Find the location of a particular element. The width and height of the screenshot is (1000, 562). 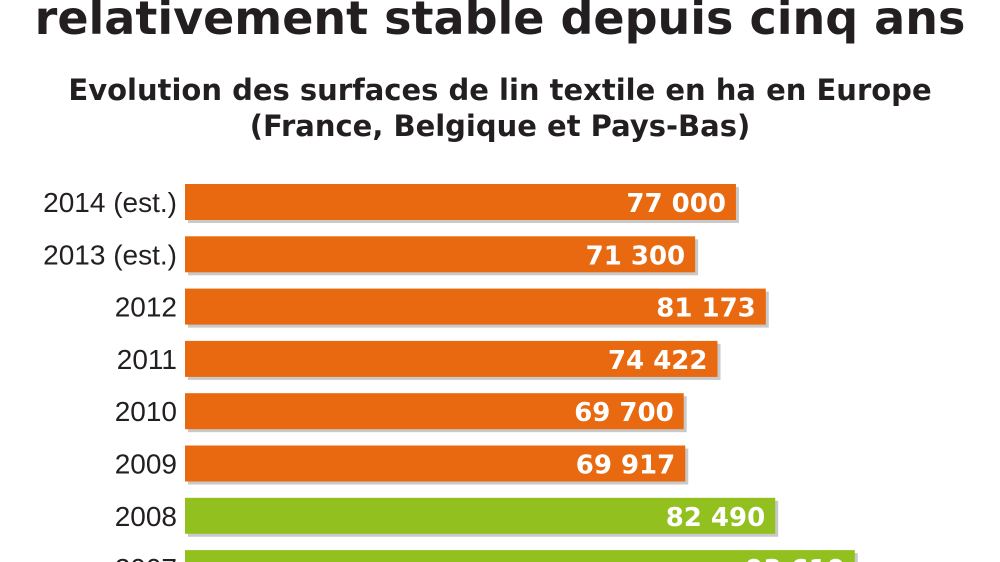

value-label: 71 300 is located at coordinates (636, 256).